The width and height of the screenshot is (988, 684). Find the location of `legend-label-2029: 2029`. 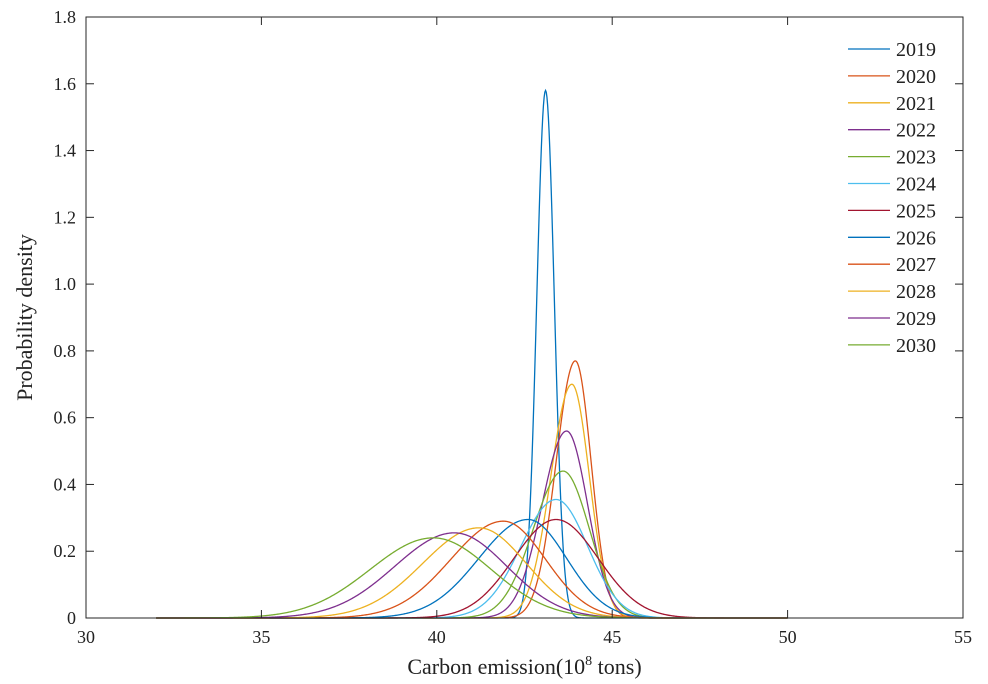

legend-label-2029: 2029 is located at coordinates (916, 319).